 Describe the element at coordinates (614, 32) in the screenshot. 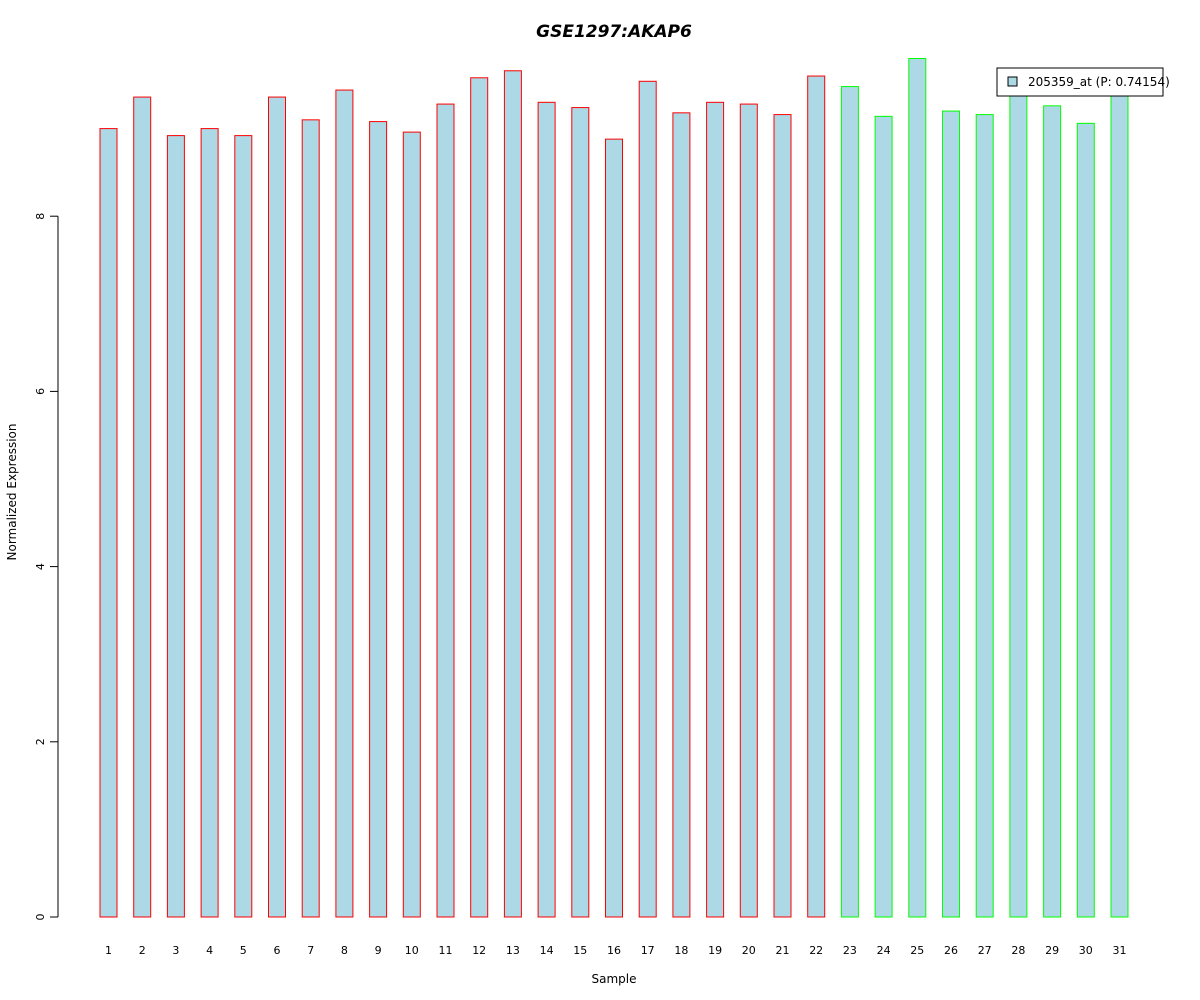

I see `chart-title: GSE1297:AKAP6` at that location.